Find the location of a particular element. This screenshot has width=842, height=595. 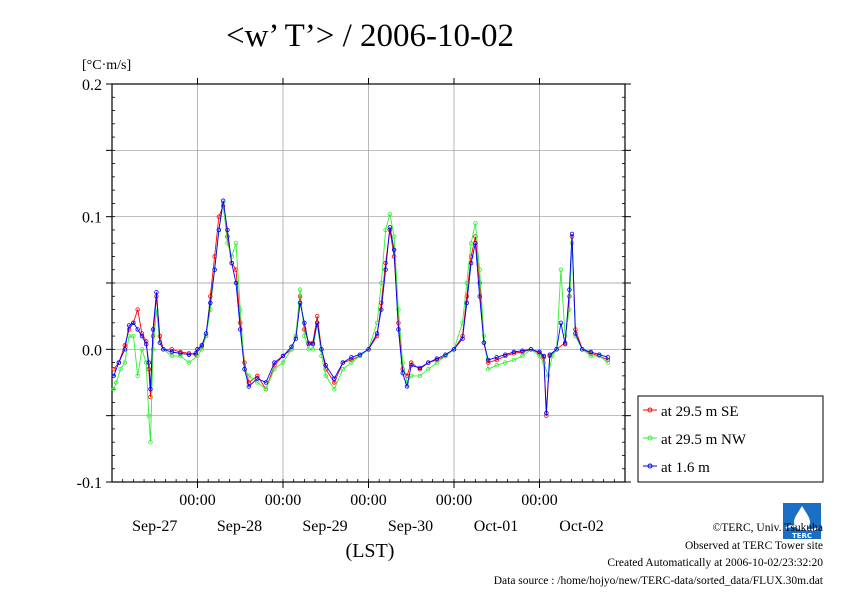

legend-label: at 29.5 m NW is located at coordinates (704, 440).